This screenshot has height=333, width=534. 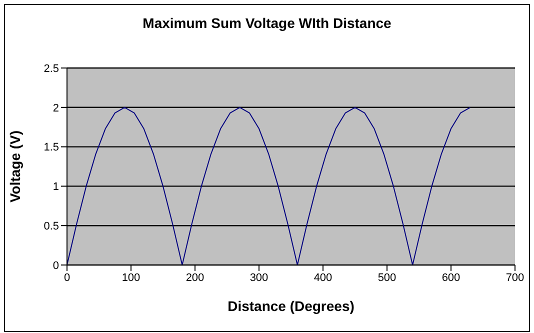 I want to click on y-tick-label: 2.5, so click(x=51, y=68).